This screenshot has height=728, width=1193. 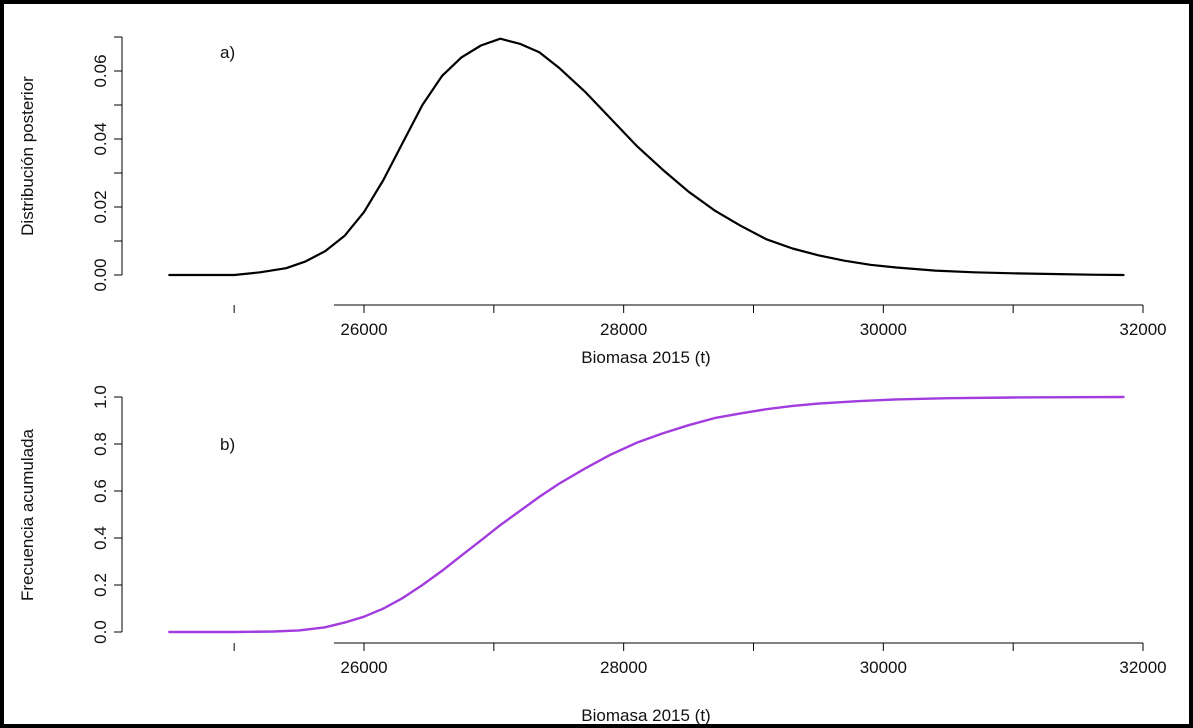 What do you see at coordinates (100, 585) in the screenshot?
I see `y-tick-label: 0.2` at bounding box center [100, 585].